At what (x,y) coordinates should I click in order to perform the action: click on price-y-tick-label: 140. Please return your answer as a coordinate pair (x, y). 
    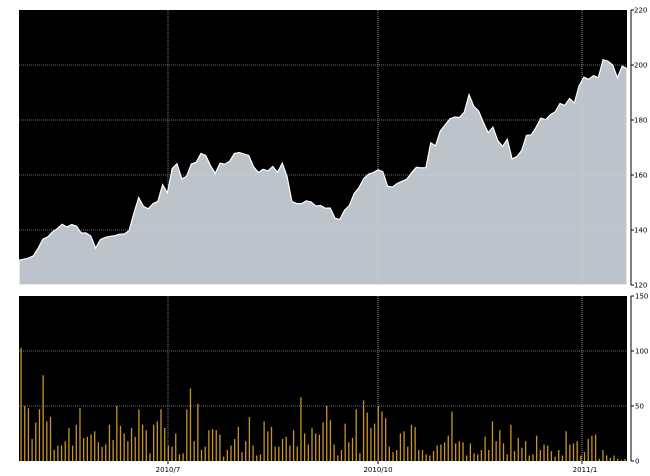
    Looking at the image, I should click on (640, 231).